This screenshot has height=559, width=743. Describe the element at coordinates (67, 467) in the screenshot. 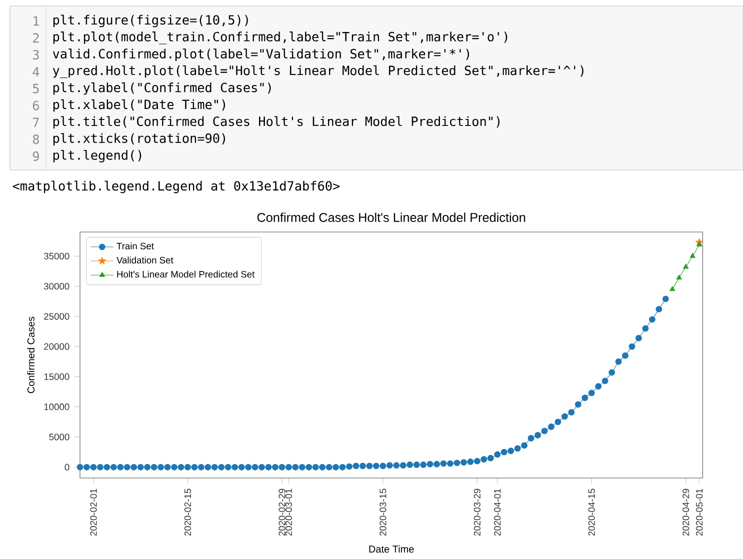

I see `y-tick-label: 0` at that location.